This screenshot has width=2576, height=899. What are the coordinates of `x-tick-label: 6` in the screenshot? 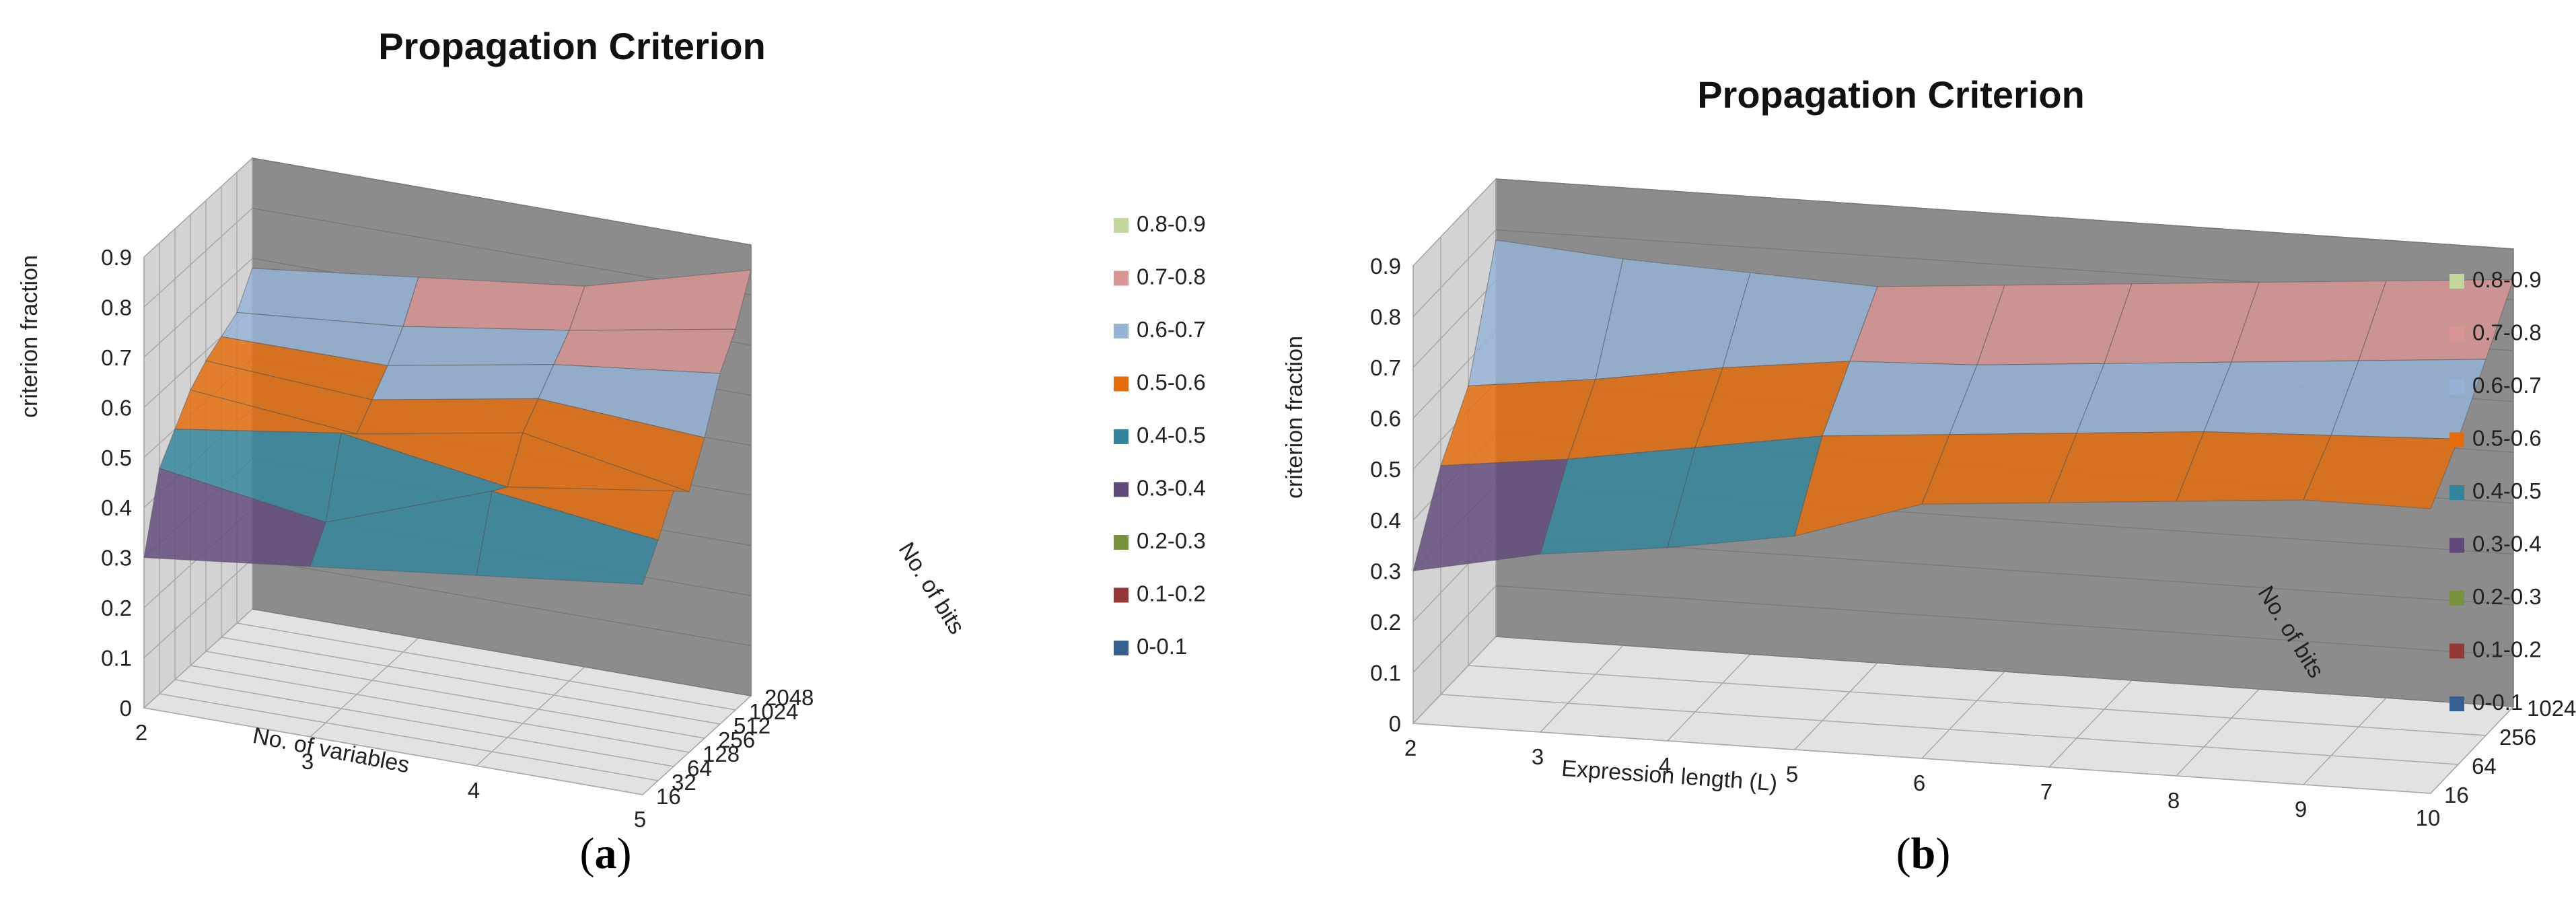 It's located at (1919, 782).